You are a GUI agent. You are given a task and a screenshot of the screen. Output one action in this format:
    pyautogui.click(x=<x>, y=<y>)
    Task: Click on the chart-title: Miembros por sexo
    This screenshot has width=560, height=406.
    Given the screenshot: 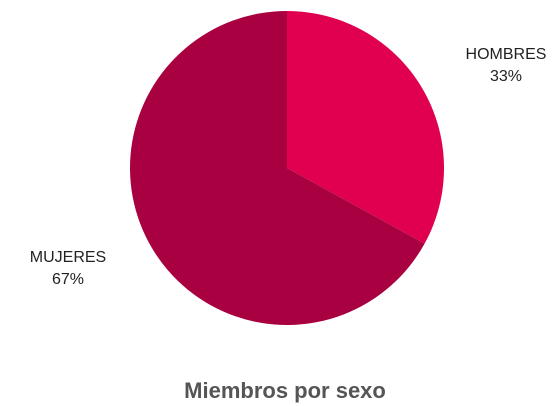 What is the action you would take?
    pyautogui.click(x=285, y=390)
    